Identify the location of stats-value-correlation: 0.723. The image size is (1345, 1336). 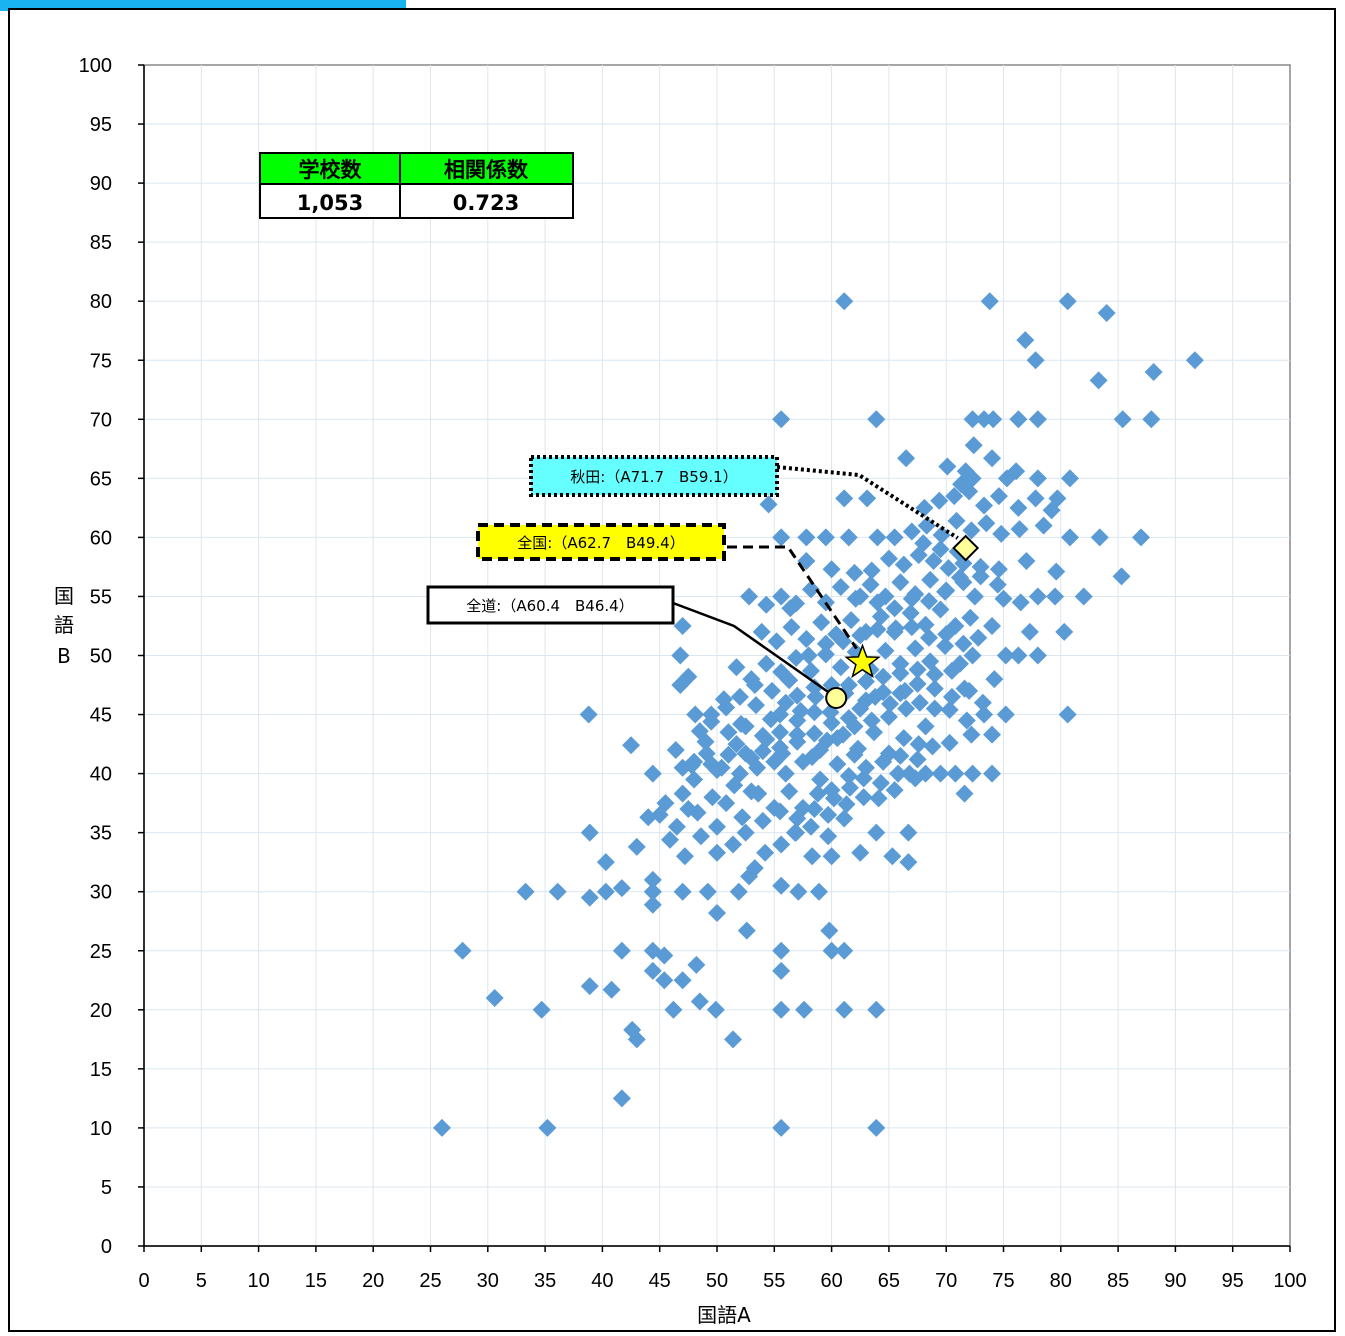
(486, 203).